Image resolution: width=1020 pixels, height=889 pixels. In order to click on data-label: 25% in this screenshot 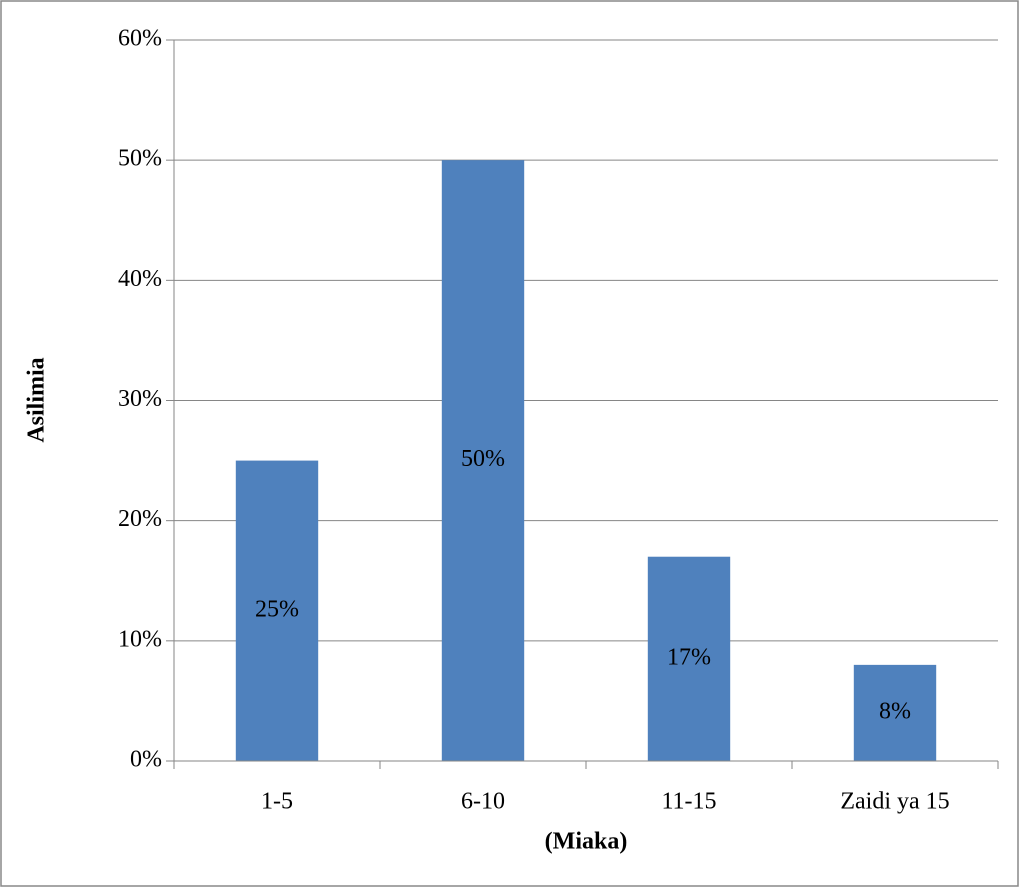, I will do `click(277, 609)`.